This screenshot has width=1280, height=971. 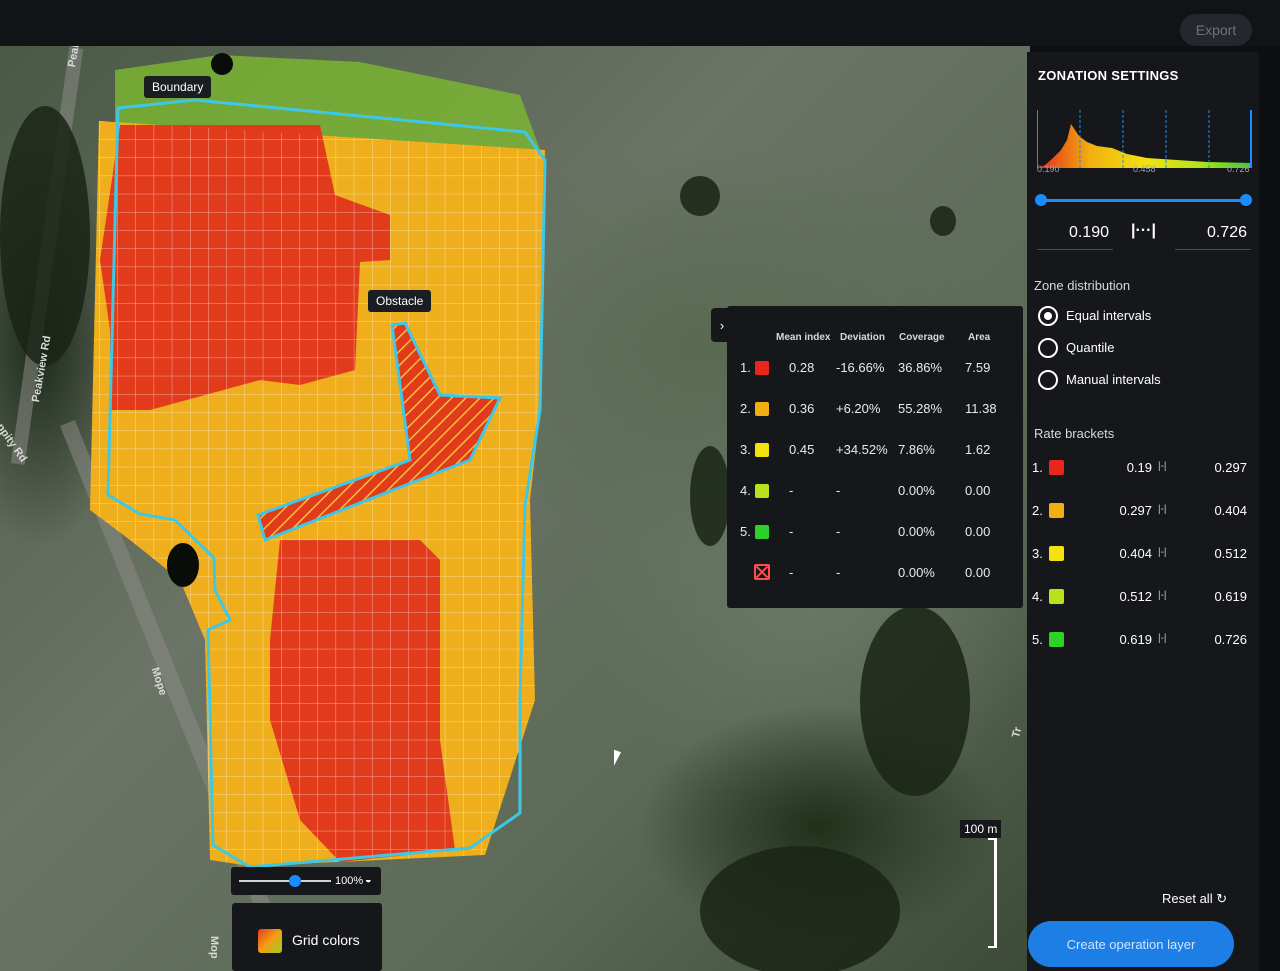 I want to click on row-number: 5., so click(x=745, y=531).